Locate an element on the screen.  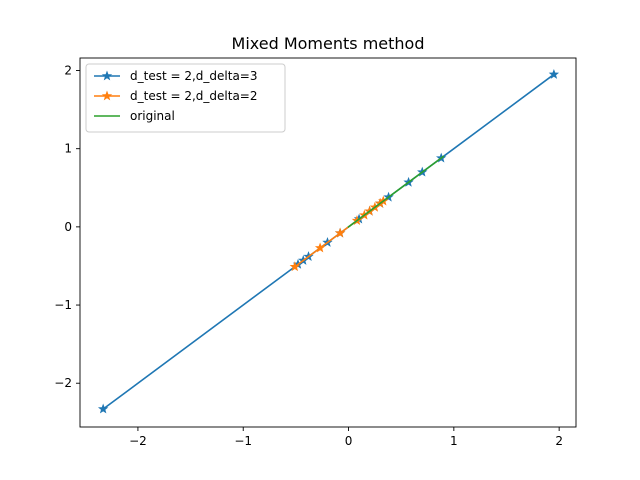
x-tick-label: −2 is located at coordinates (138, 441).